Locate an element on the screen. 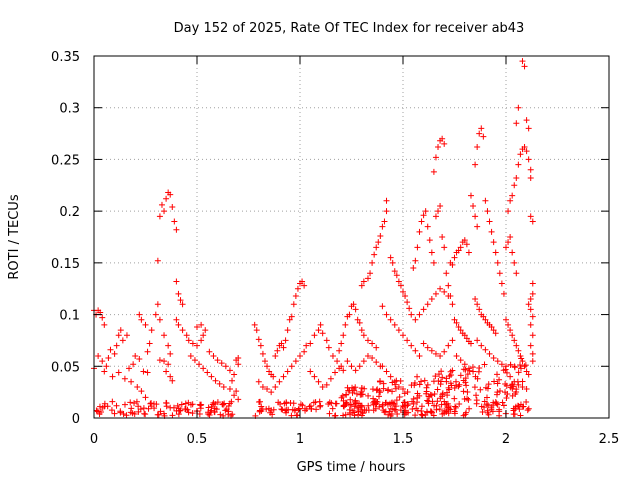  y-tick-label: 0.35 is located at coordinates (65, 57).